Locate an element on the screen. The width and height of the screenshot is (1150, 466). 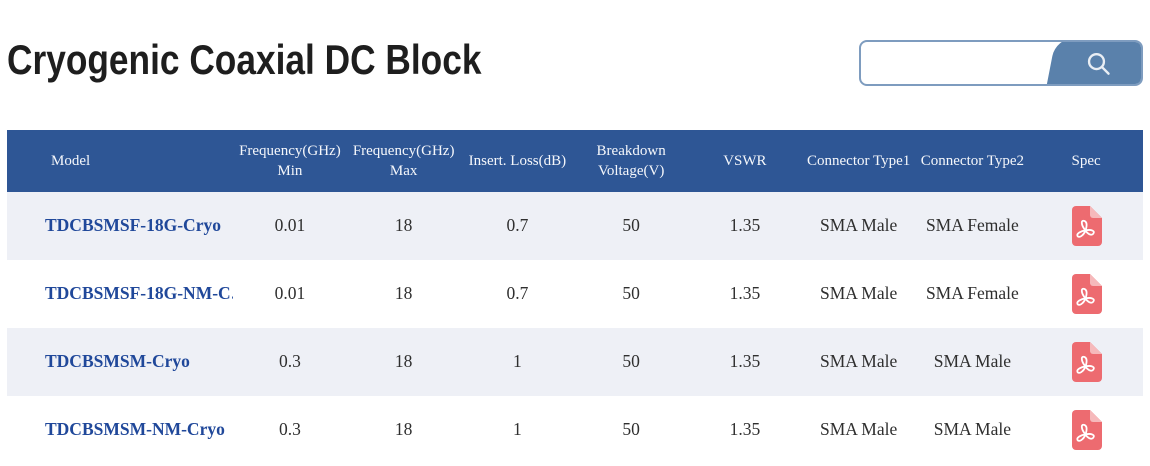
magnifier-icon is located at coordinates (1098, 63).